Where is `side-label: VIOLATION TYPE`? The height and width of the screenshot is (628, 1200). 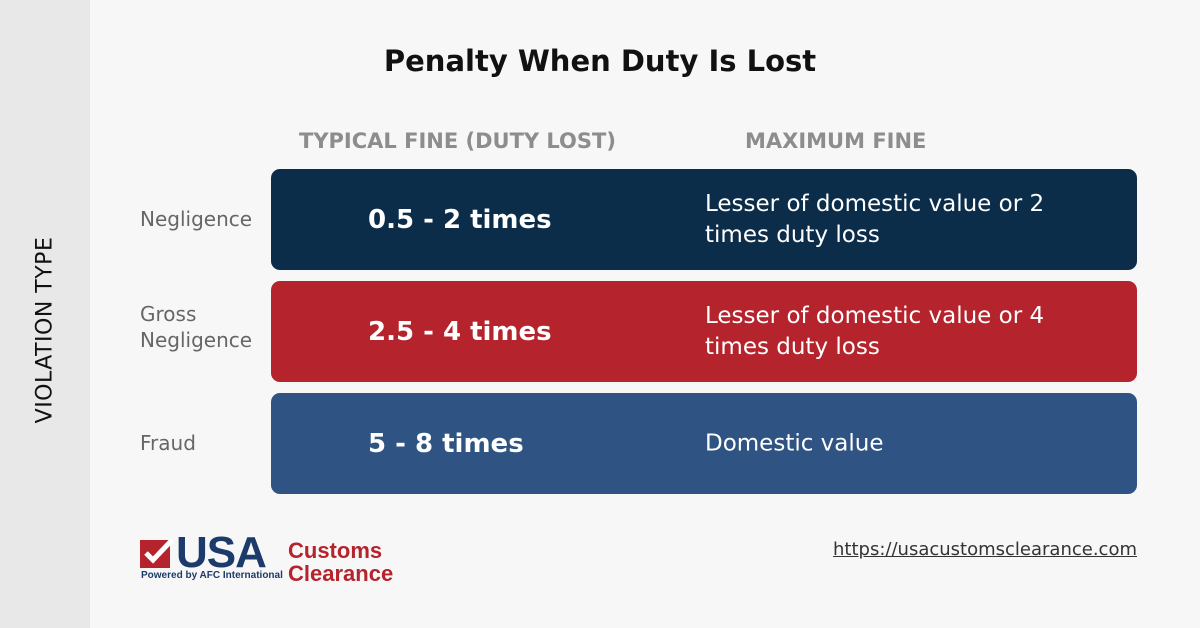
side-label: VIOLATION TYPE is located at coordinates (45, 330).